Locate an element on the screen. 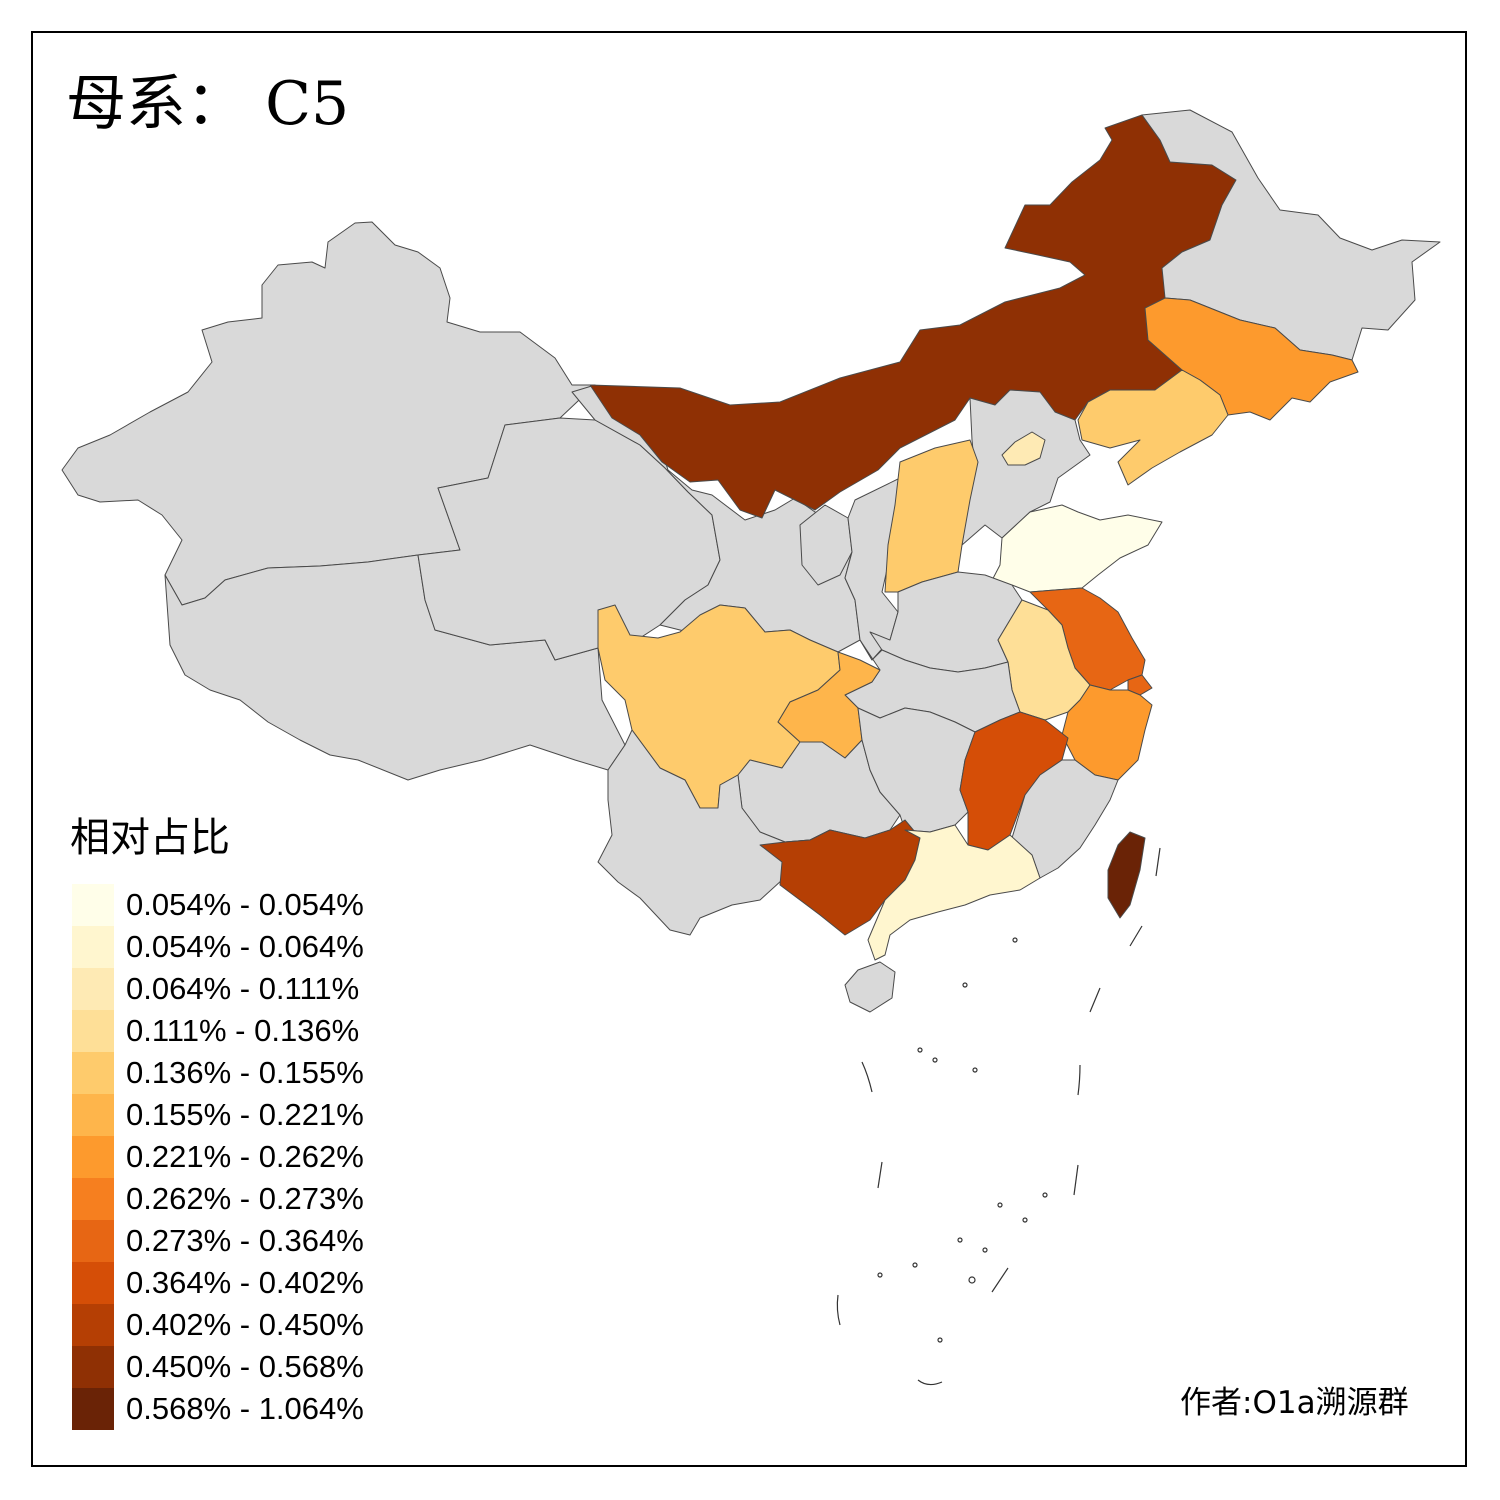  region-Ningxia is located at coordinates (826, 545).